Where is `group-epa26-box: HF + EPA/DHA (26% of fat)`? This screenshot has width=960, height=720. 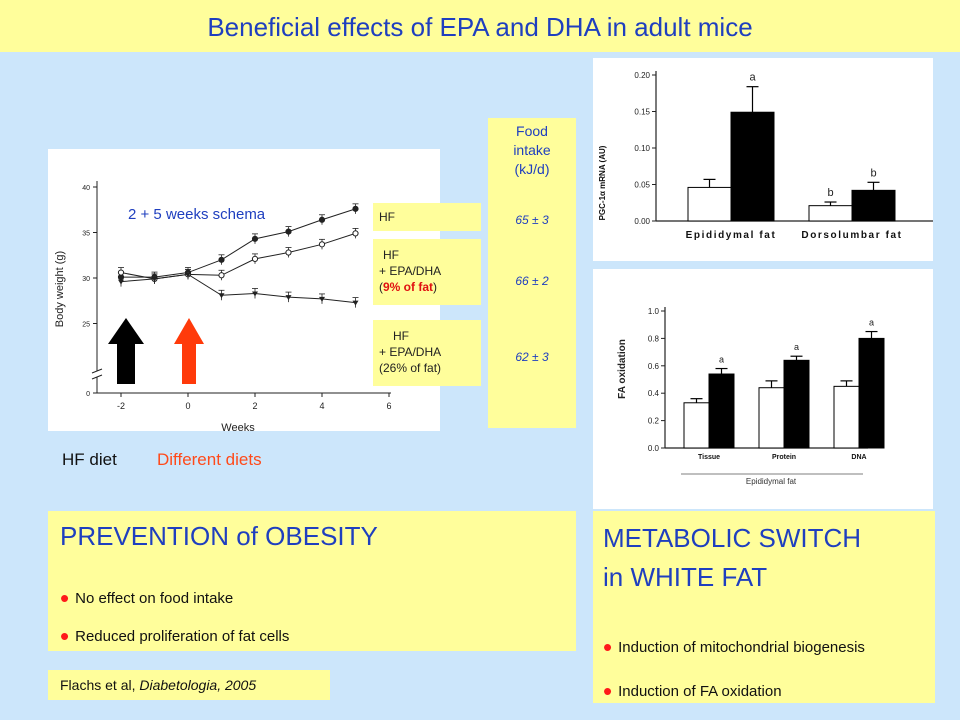
group-epa26-box: HF + EPA/DHA (26% of fat) is located at coordinates (427, 353).